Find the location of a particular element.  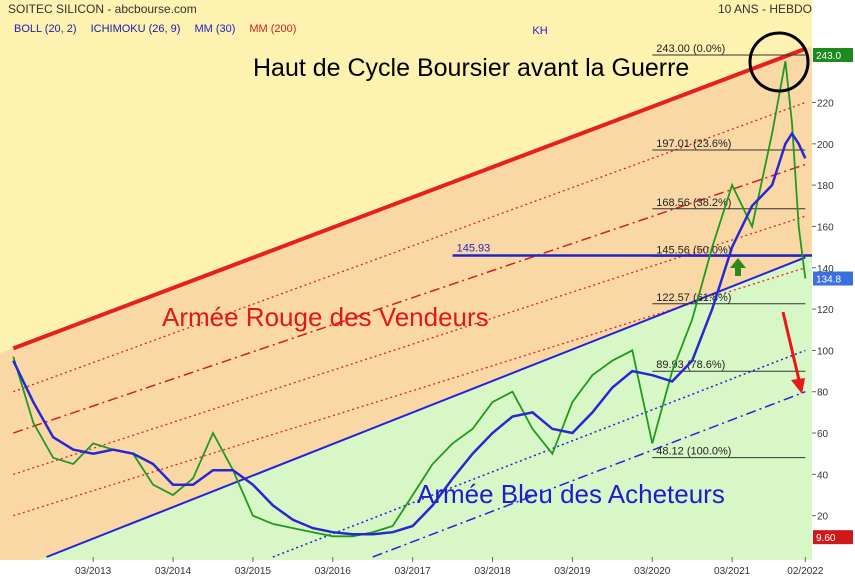

fib-label: 168.56 (38.2%) is located at coordinates (693, 203).